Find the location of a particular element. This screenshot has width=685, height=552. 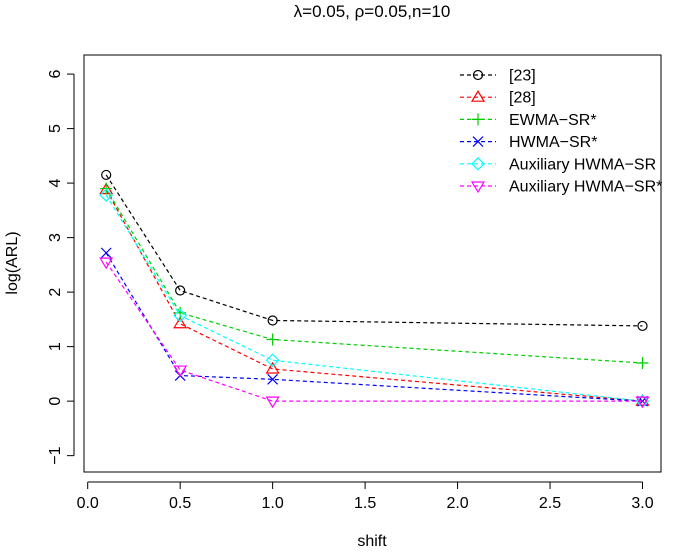

legend-entry-0: [23] is located at coordinates (498, 76).